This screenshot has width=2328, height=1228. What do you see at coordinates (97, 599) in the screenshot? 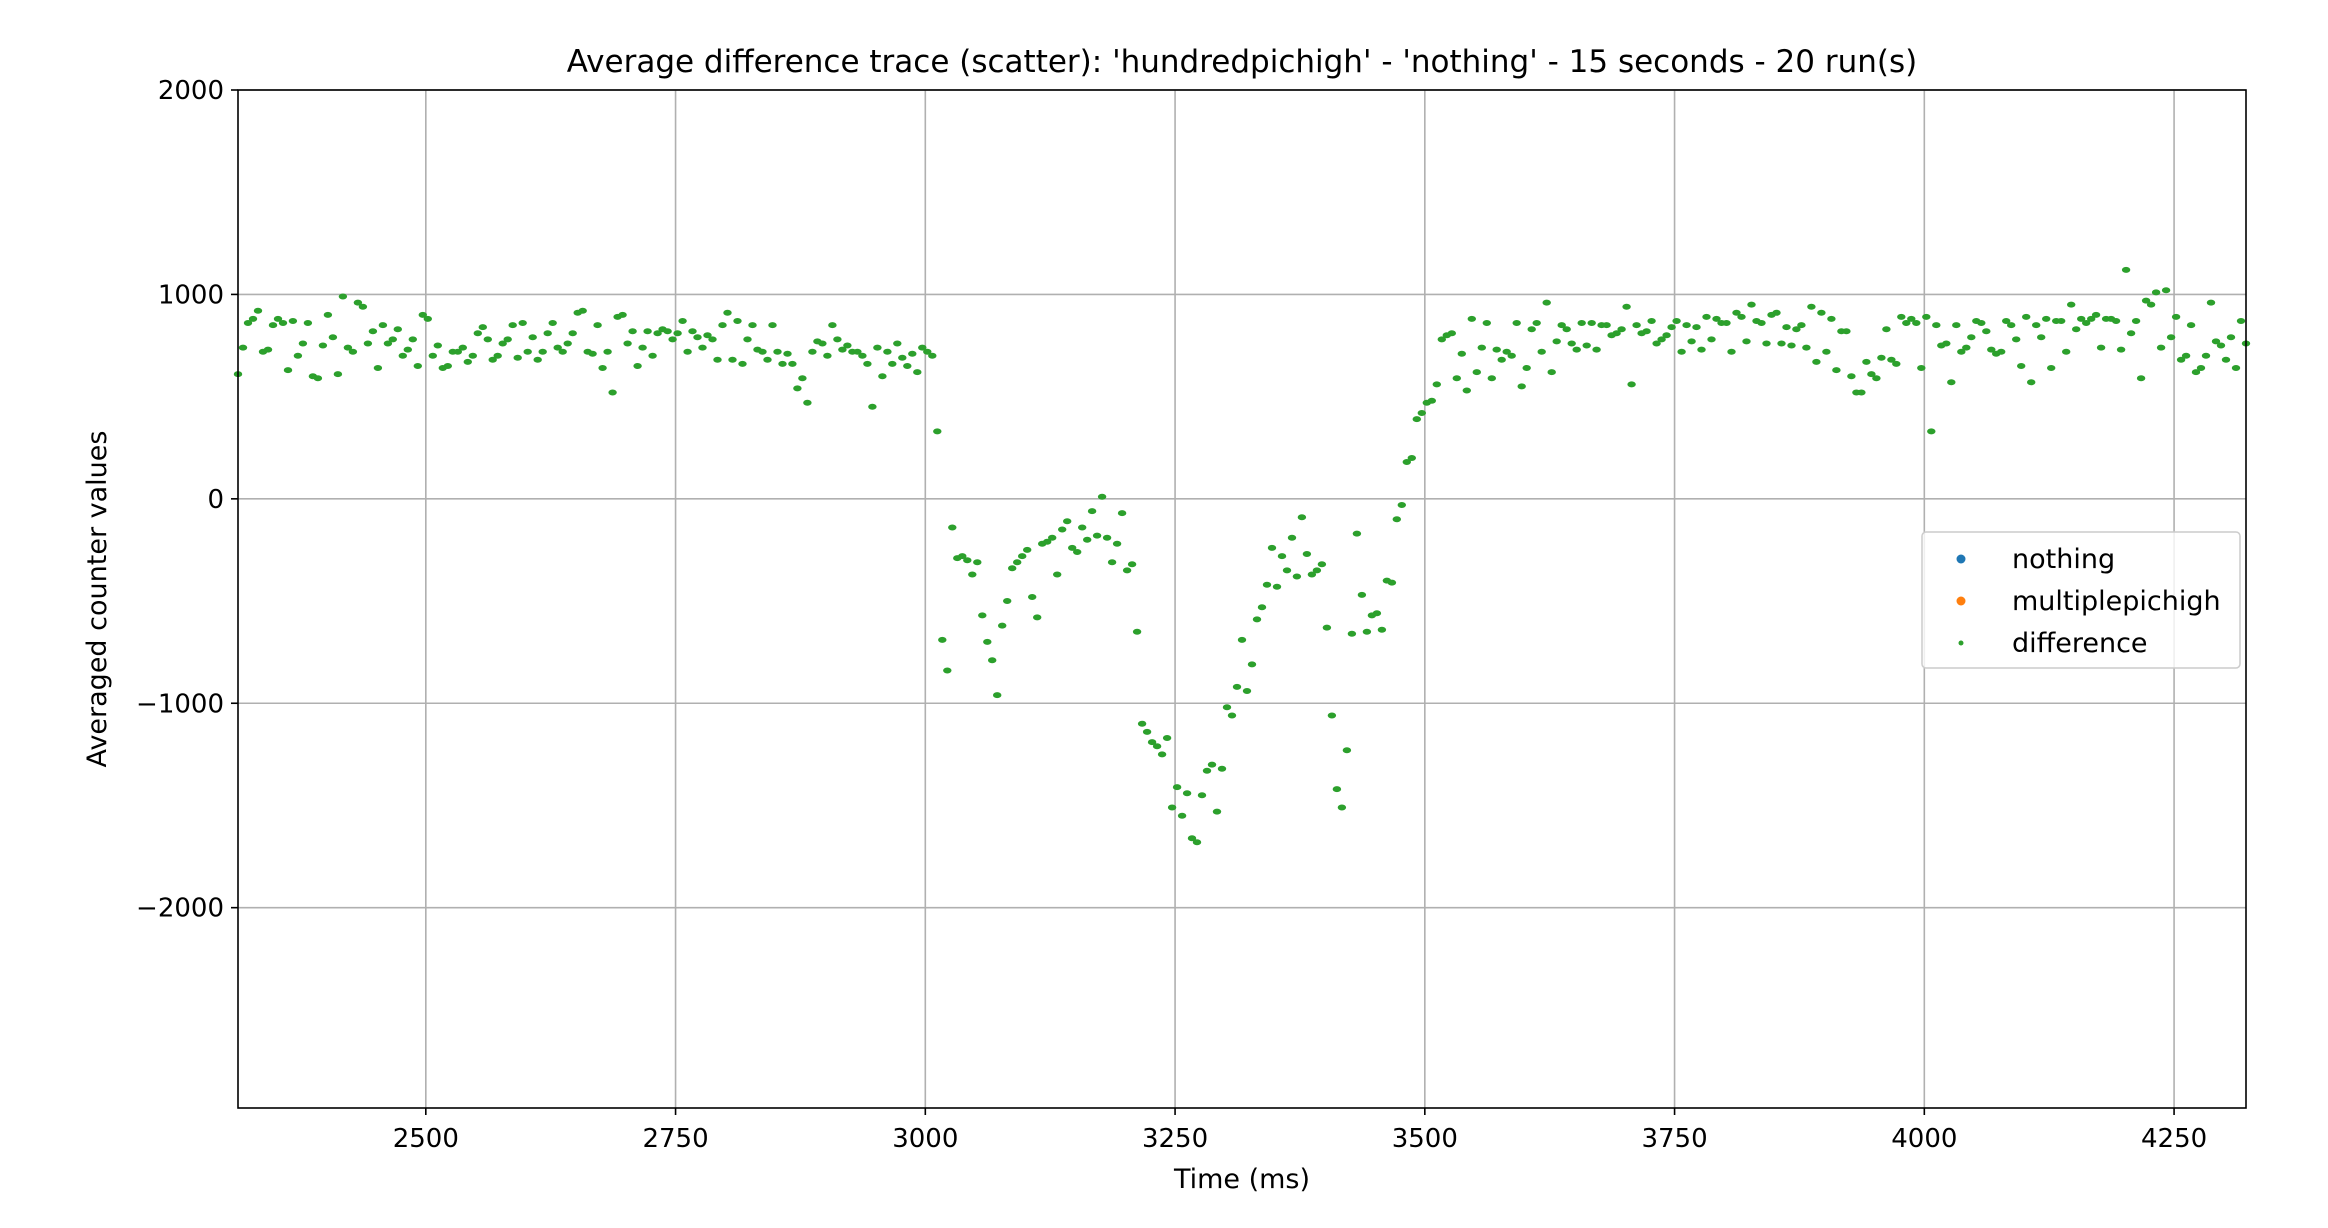
I see `y-axis-label: Averaged counter values` at bounding box center [97, 599].